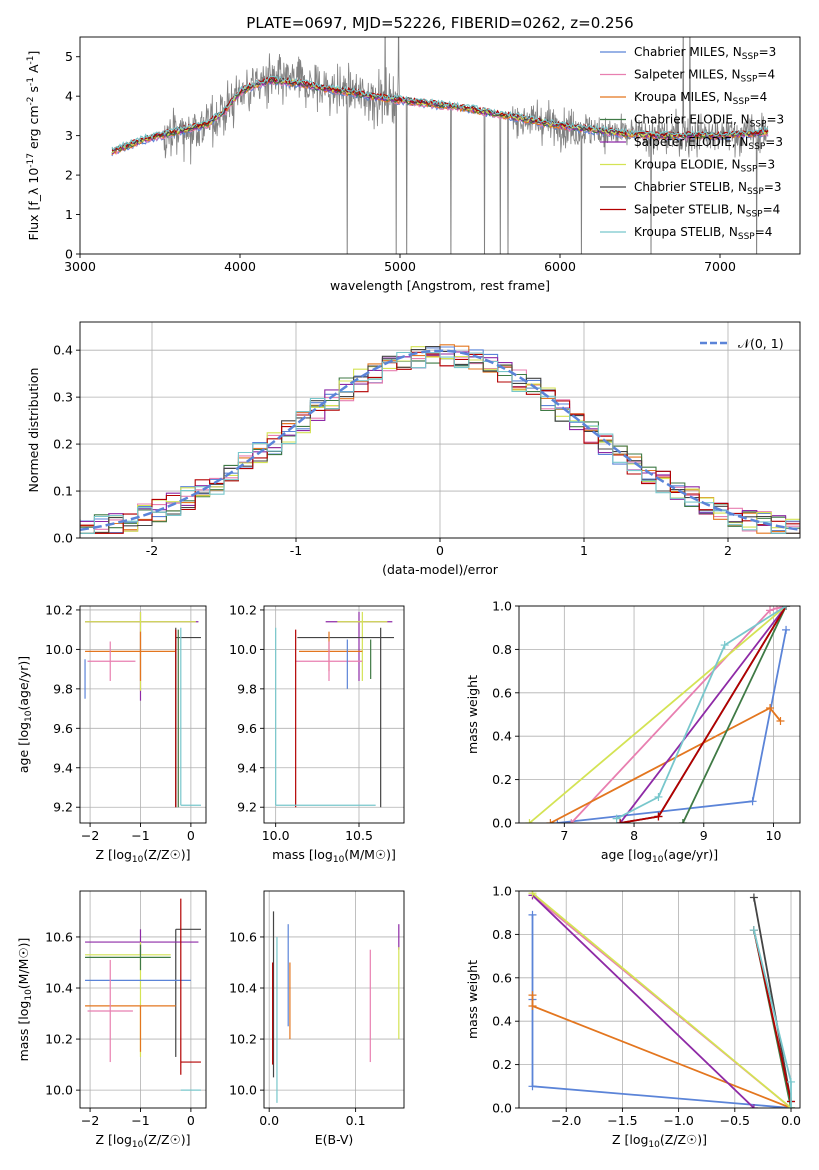 Image resolution: width=819 pixels, height=1170 pixels. I want to click on x-tick-label: −1.5, so click(622, 1120).